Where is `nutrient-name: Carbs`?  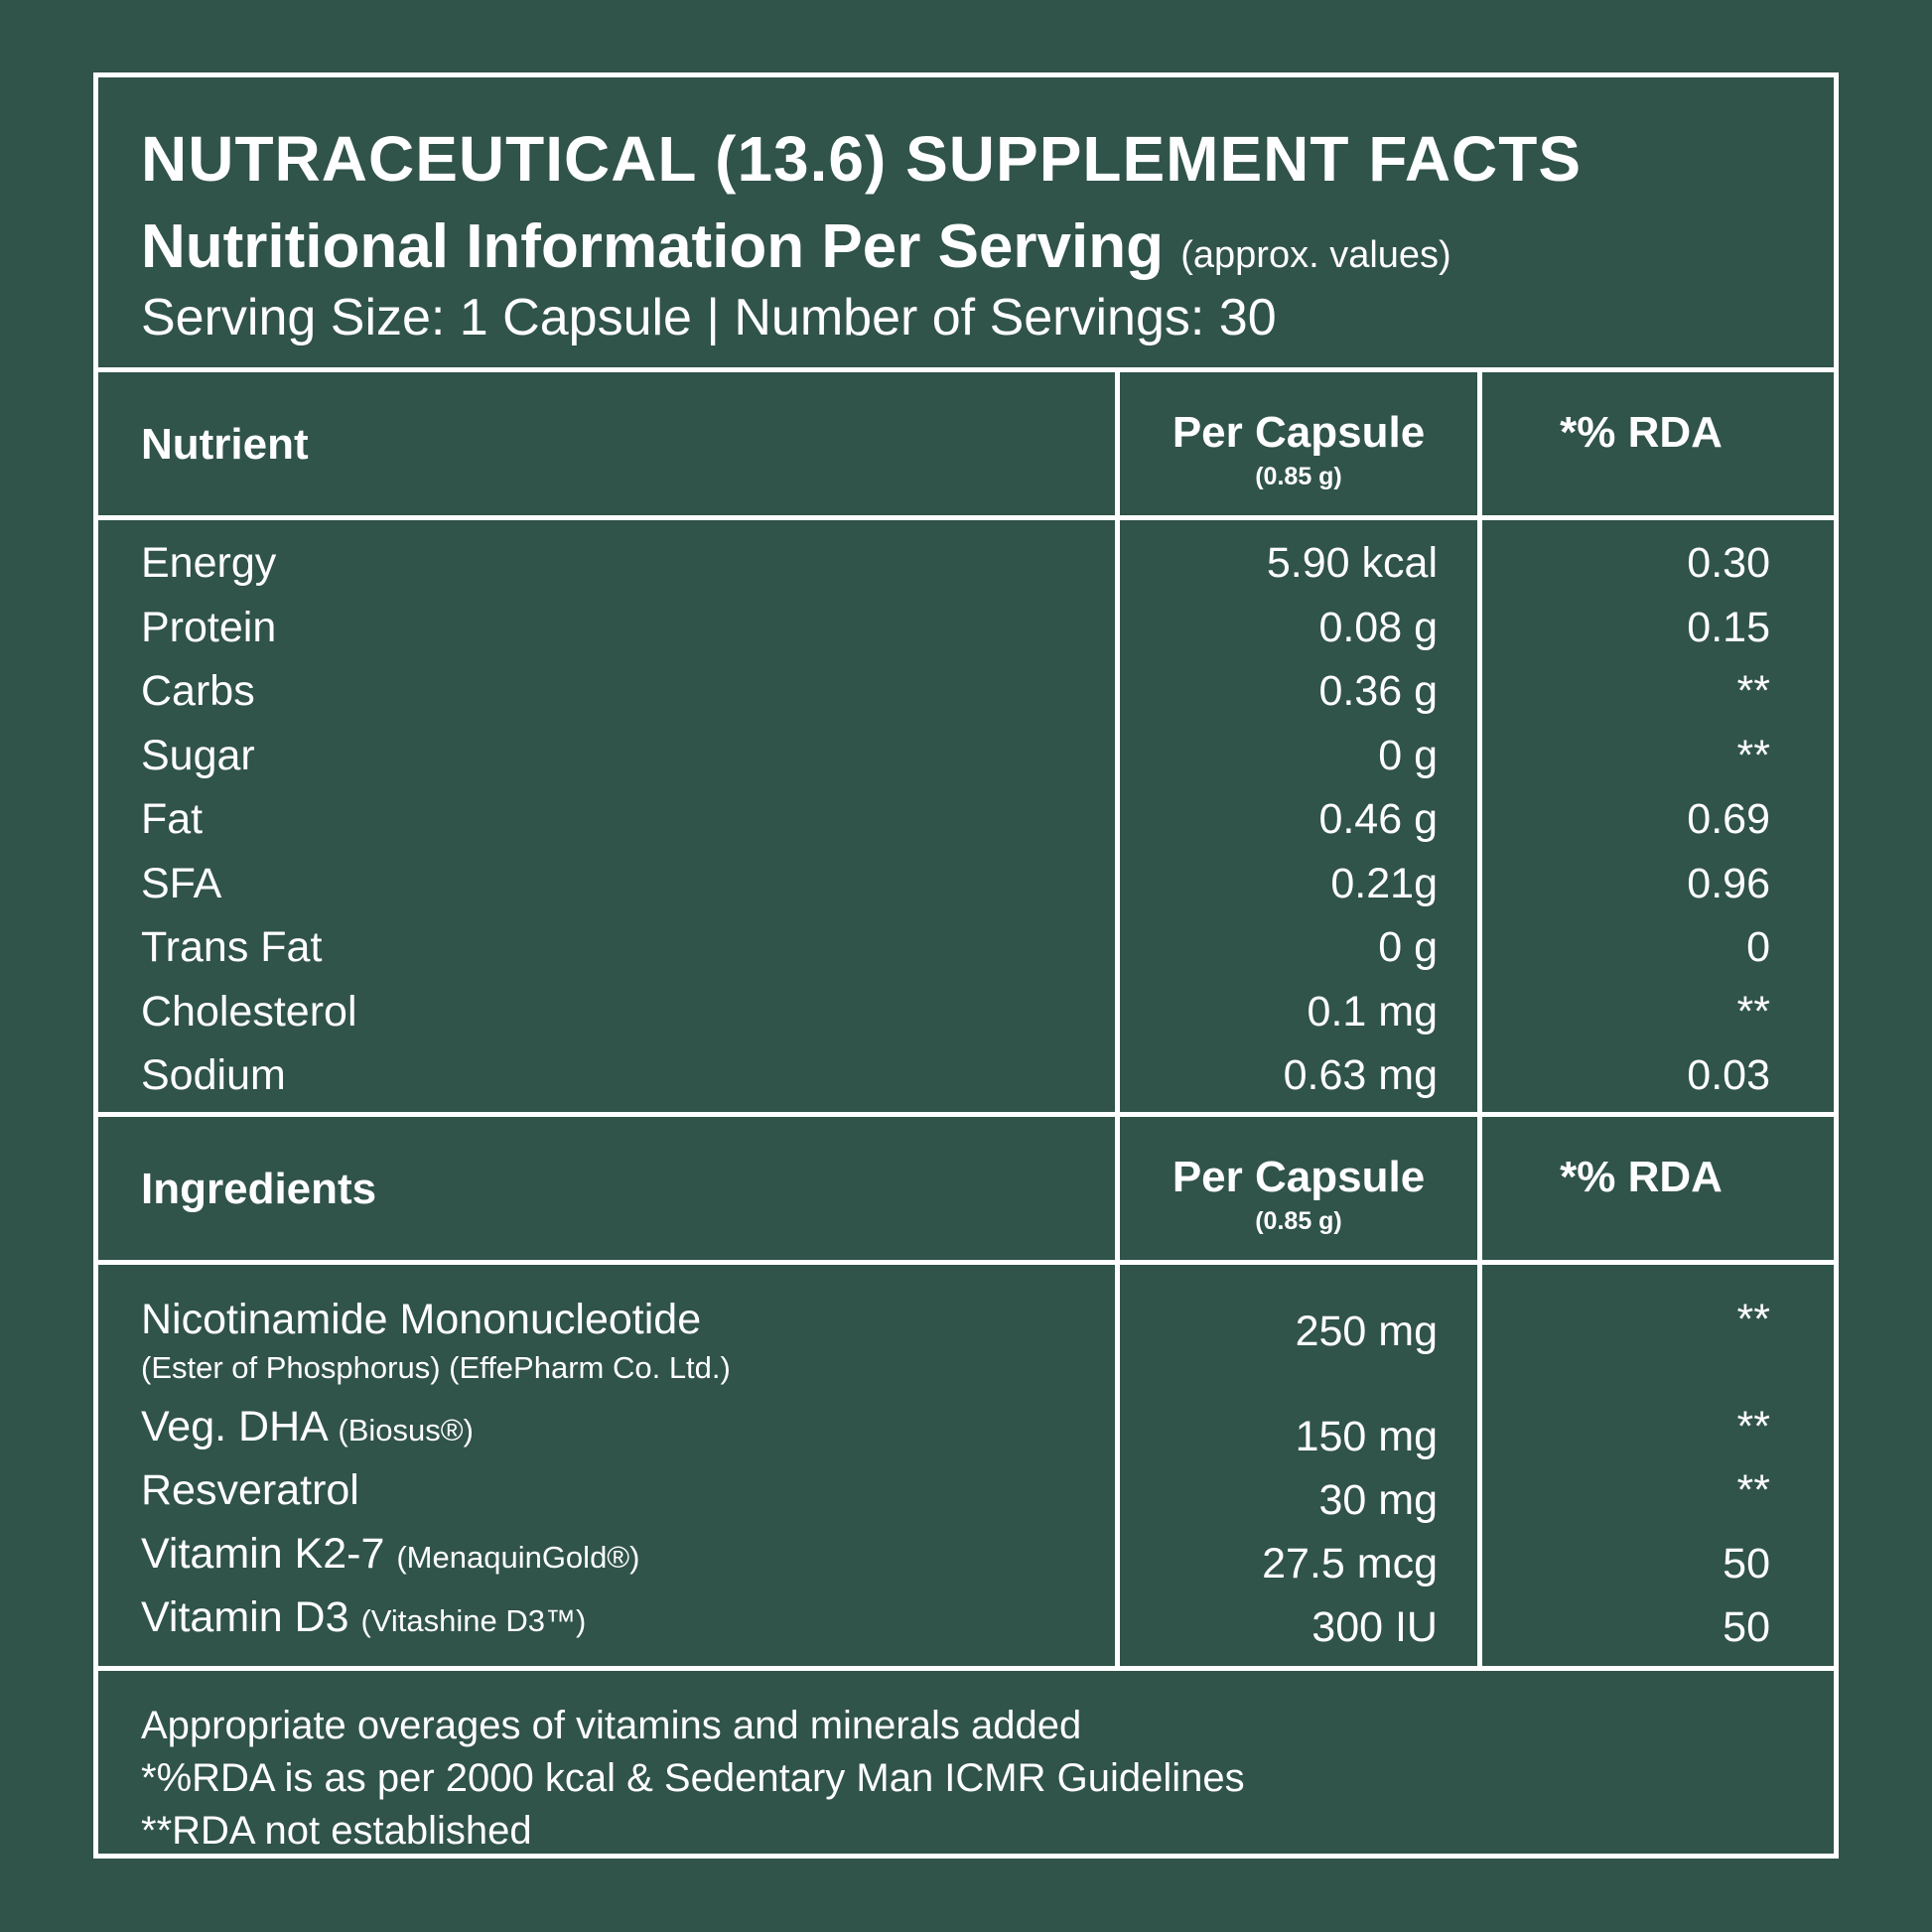 nutrient-name: Carbs is located at coordinates (198, 691).